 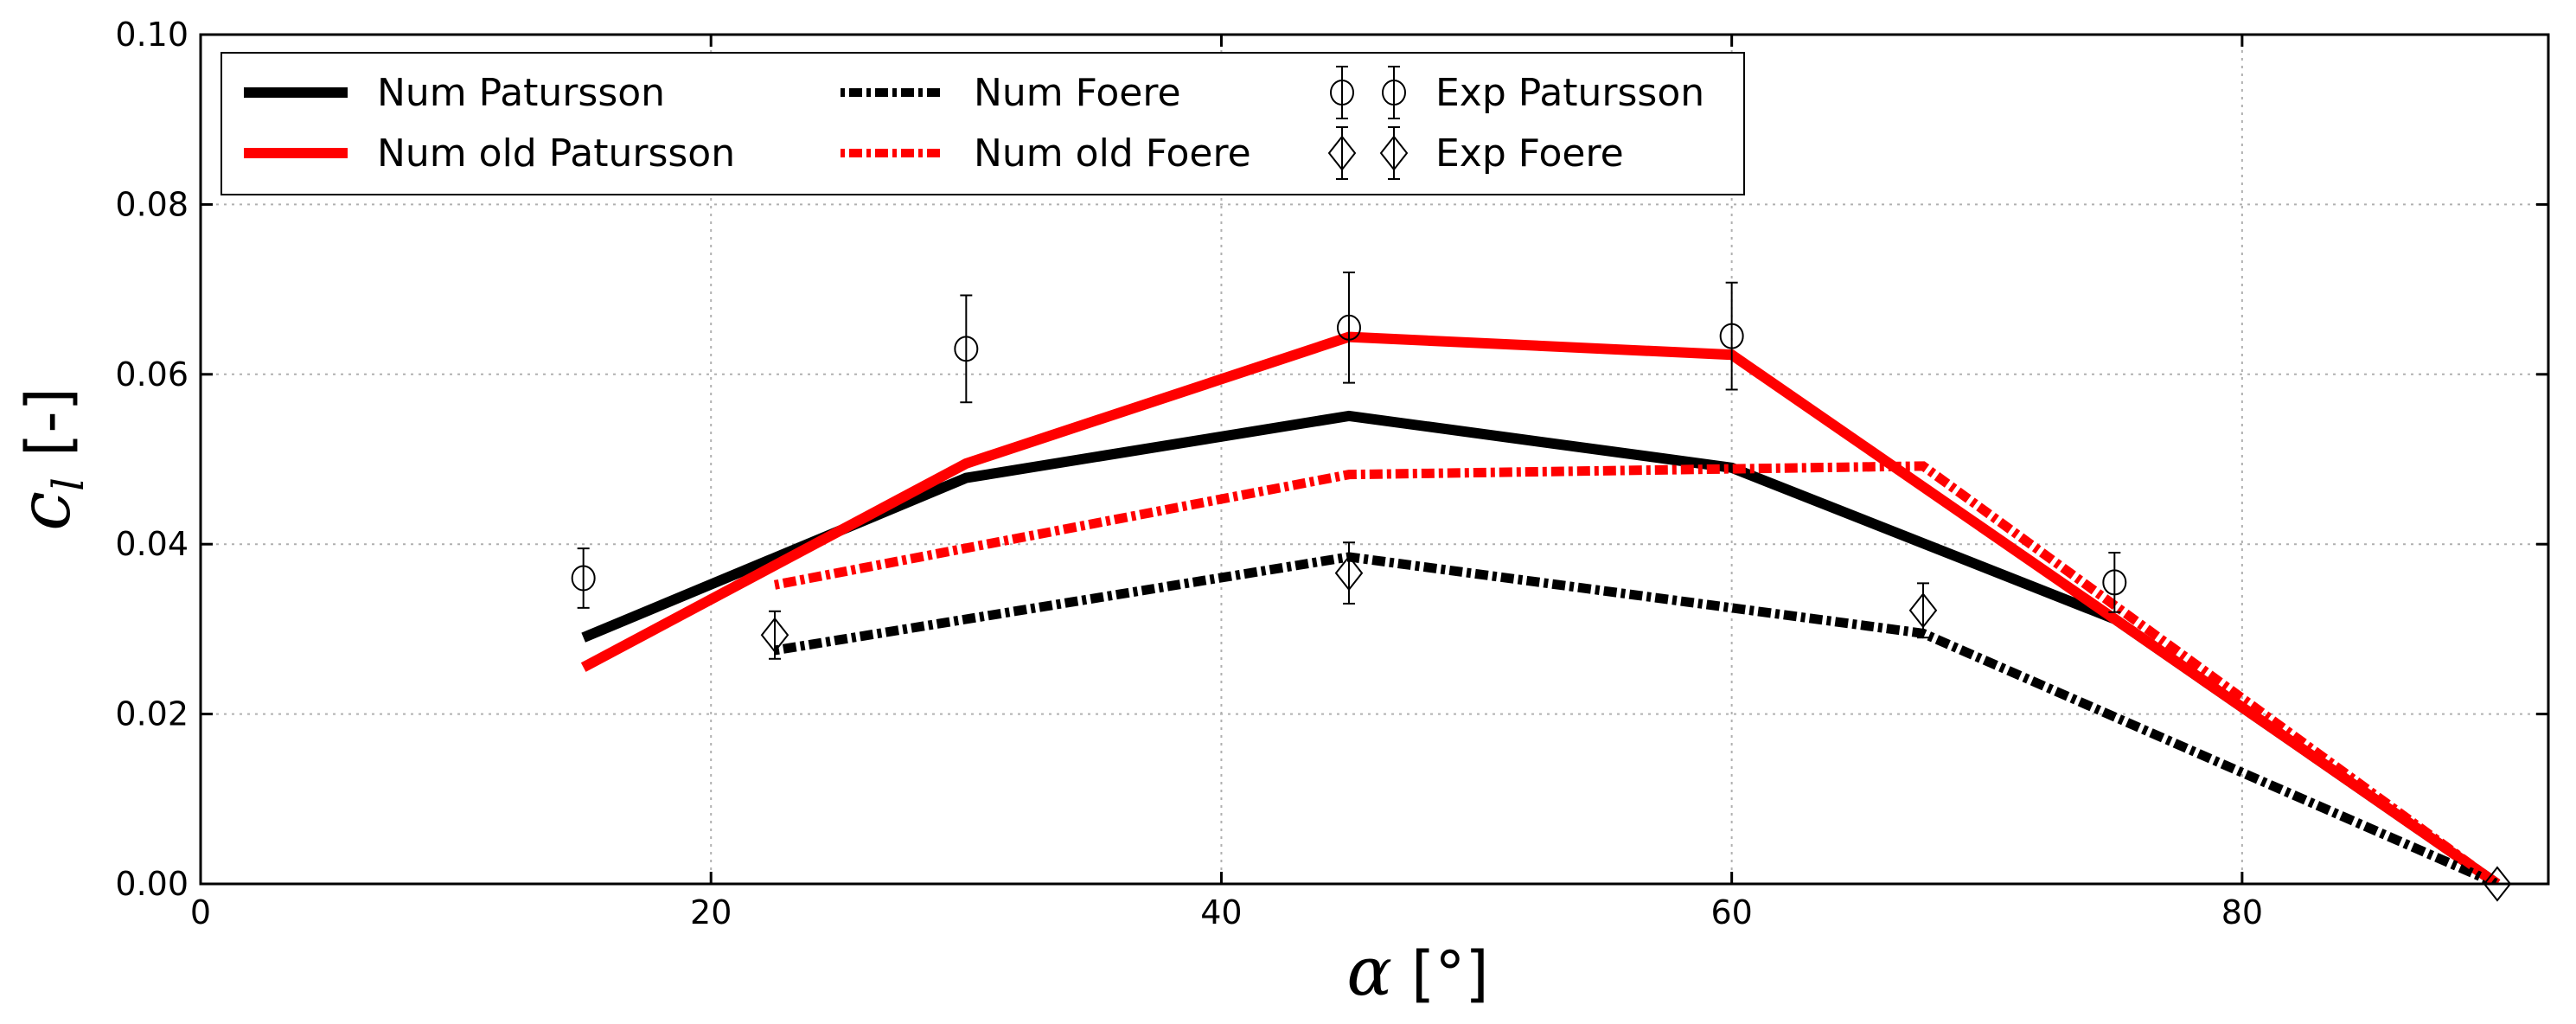 I want to click on legend-label-exp-patursson: Exp Patursson, so click(x=1569, y=93).